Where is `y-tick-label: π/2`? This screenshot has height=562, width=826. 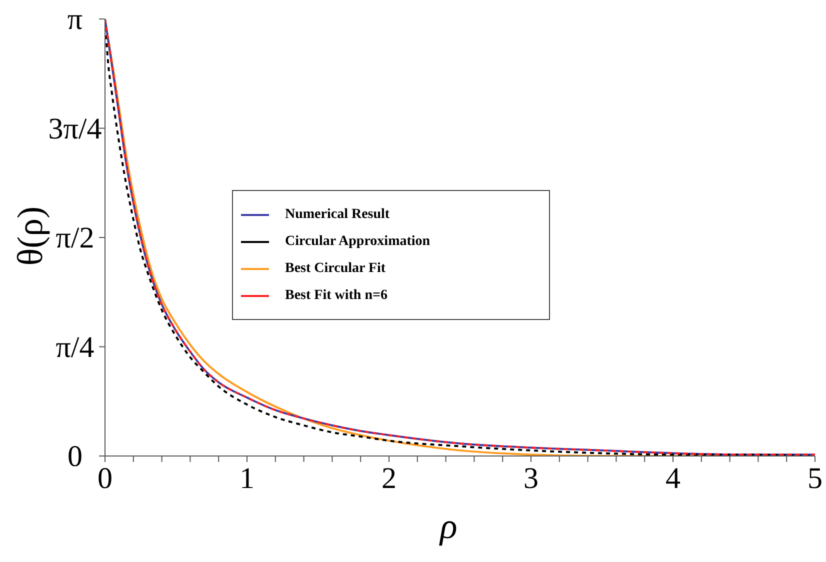 y-tick-label: π/2 is located at coordinates (75, 238).